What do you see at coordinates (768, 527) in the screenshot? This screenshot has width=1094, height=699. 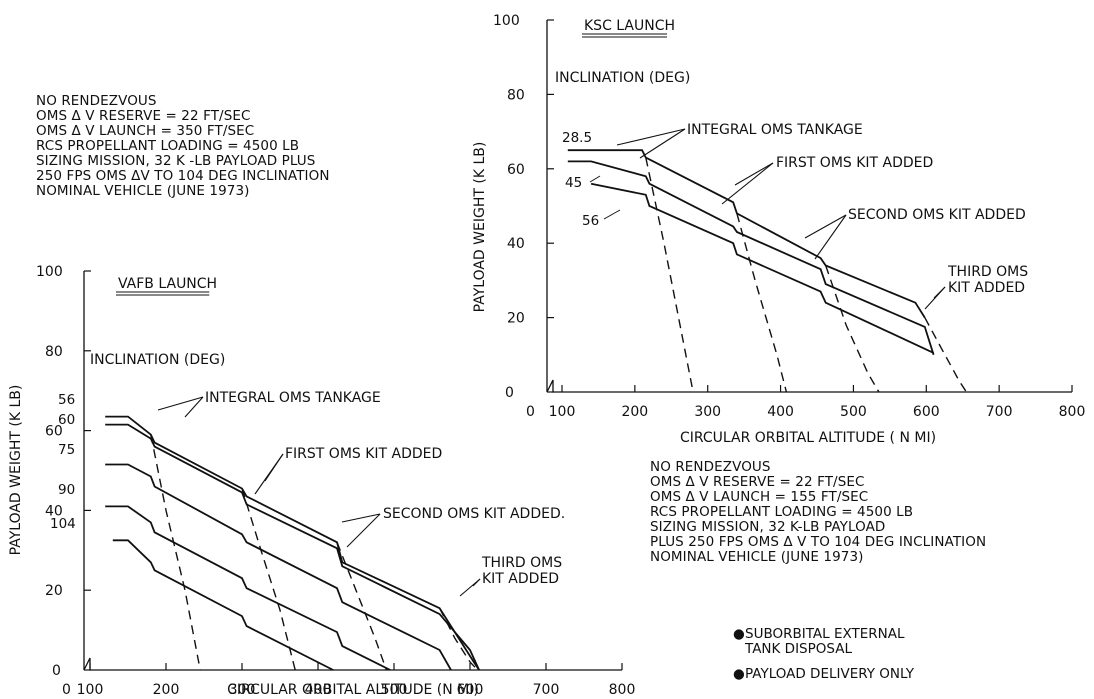 I see `note-line: SIZING MISSION, 32 K-LB PAYLOAD` at bounding box center [768, 527].